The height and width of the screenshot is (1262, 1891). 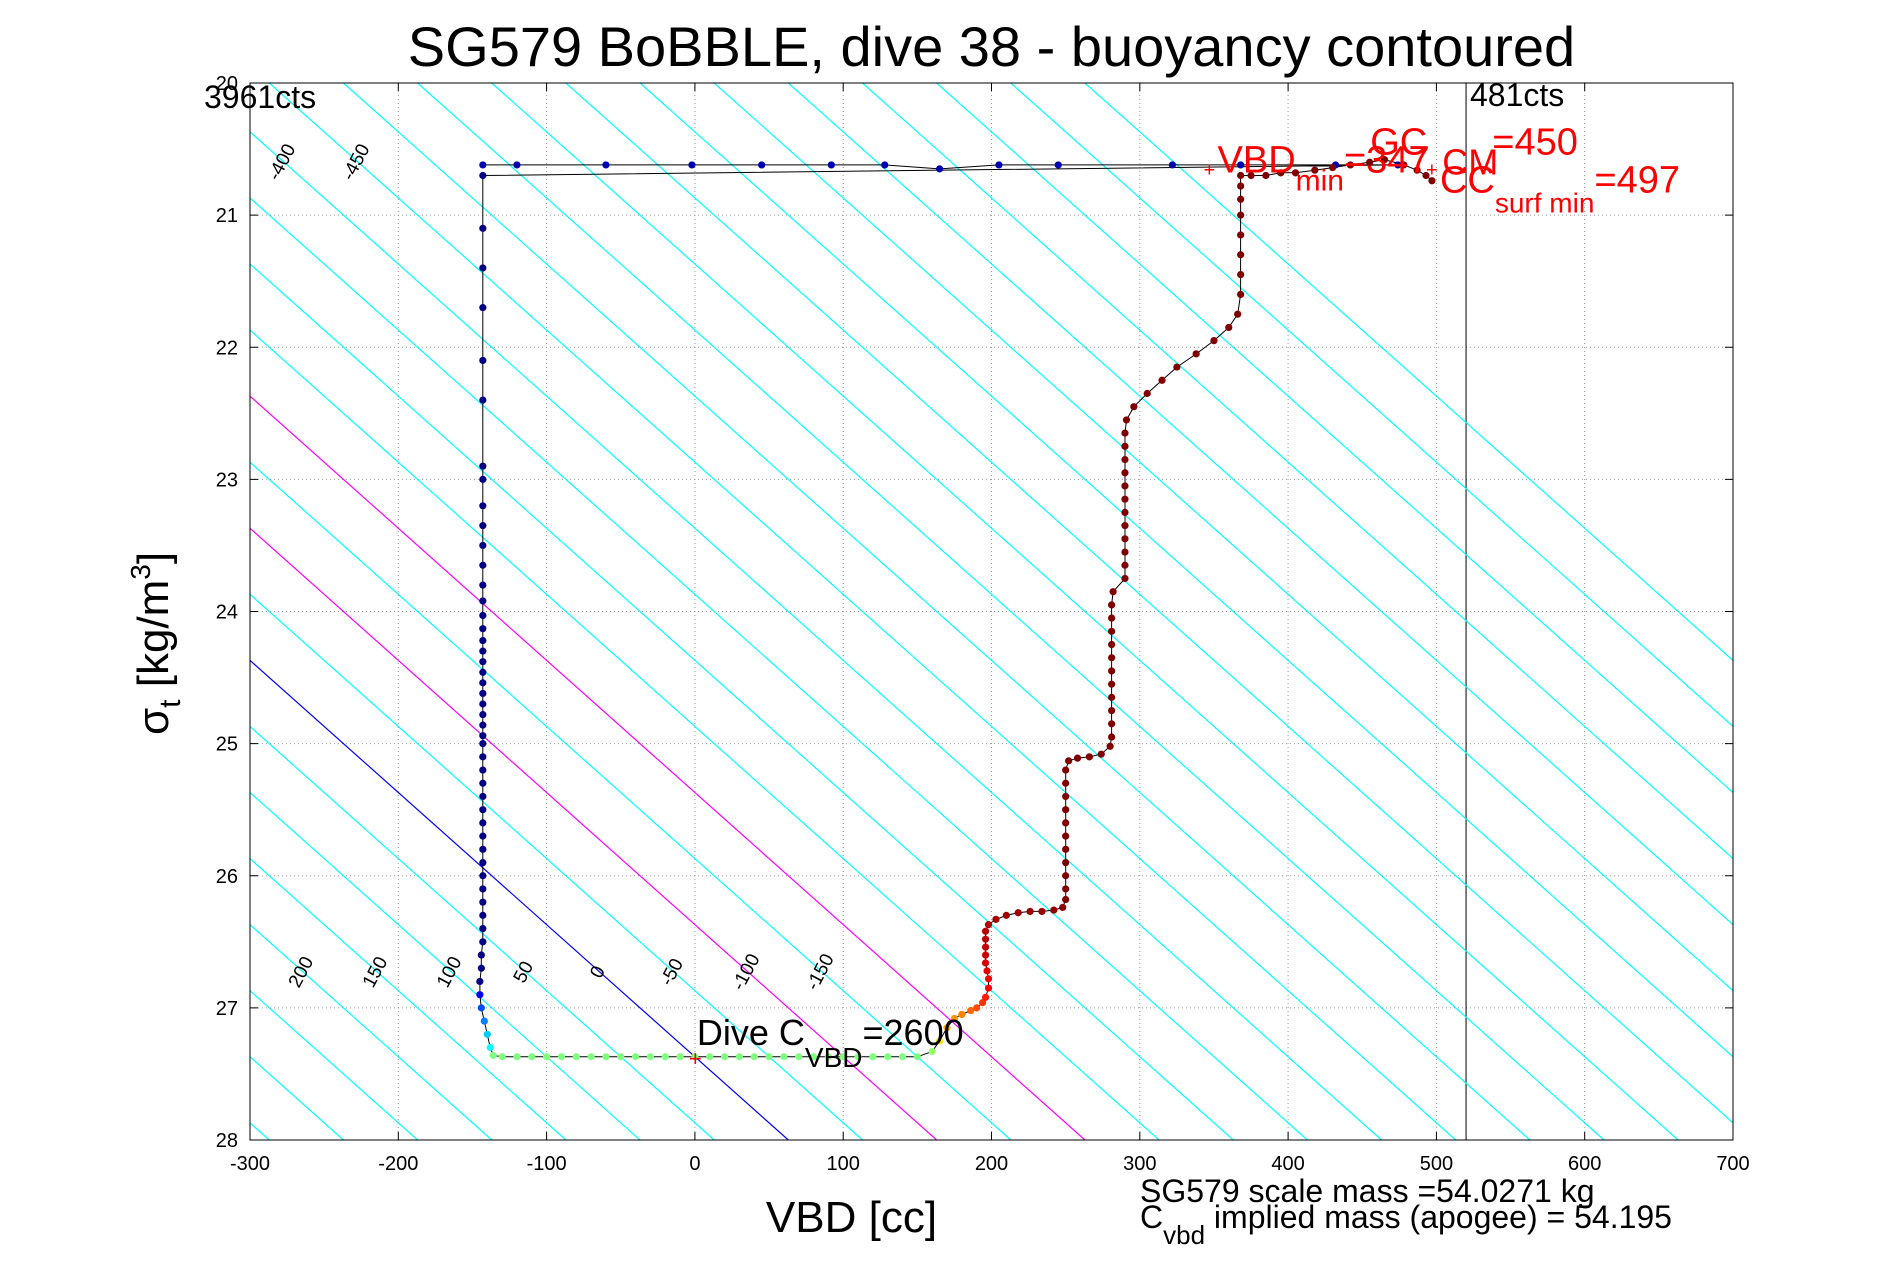 I want to click on y-tick-label: 24, so click(x=227, y=613).